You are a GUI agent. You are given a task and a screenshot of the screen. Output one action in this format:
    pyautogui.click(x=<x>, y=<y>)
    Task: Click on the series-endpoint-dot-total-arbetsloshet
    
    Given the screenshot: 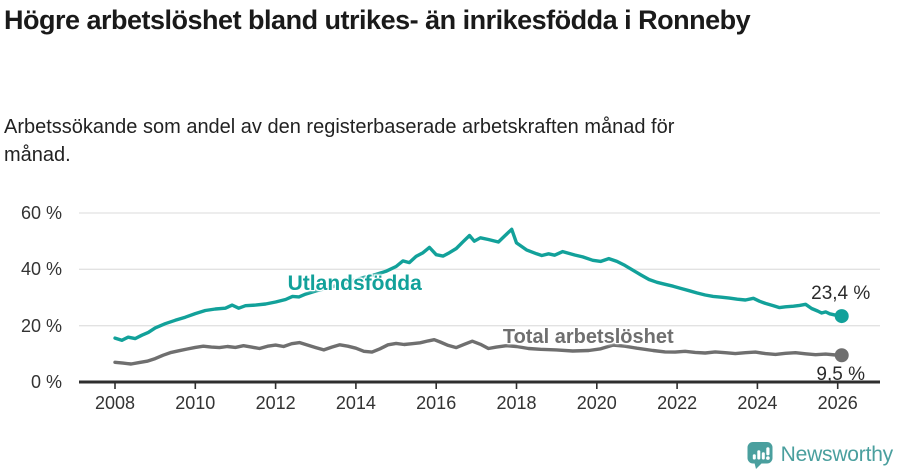 What is the action you would take?
    pyautogui.click(x=841, y=355)
    